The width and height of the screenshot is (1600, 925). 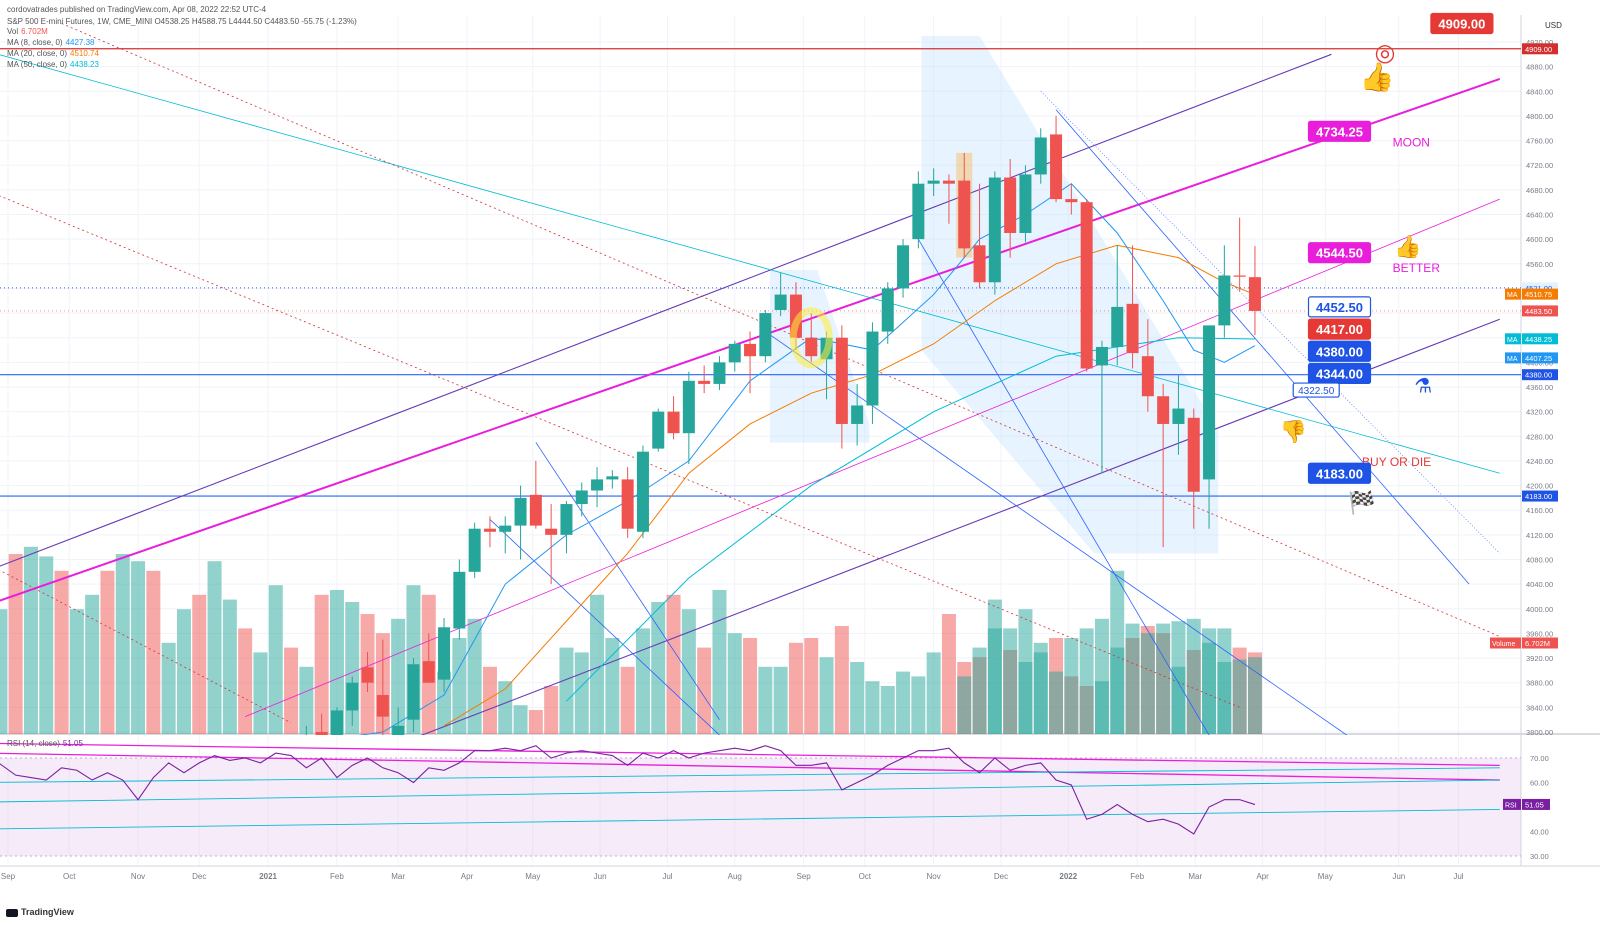 I want to click on price-axis-tick: 4240.00, so click(x=1539, y=461).